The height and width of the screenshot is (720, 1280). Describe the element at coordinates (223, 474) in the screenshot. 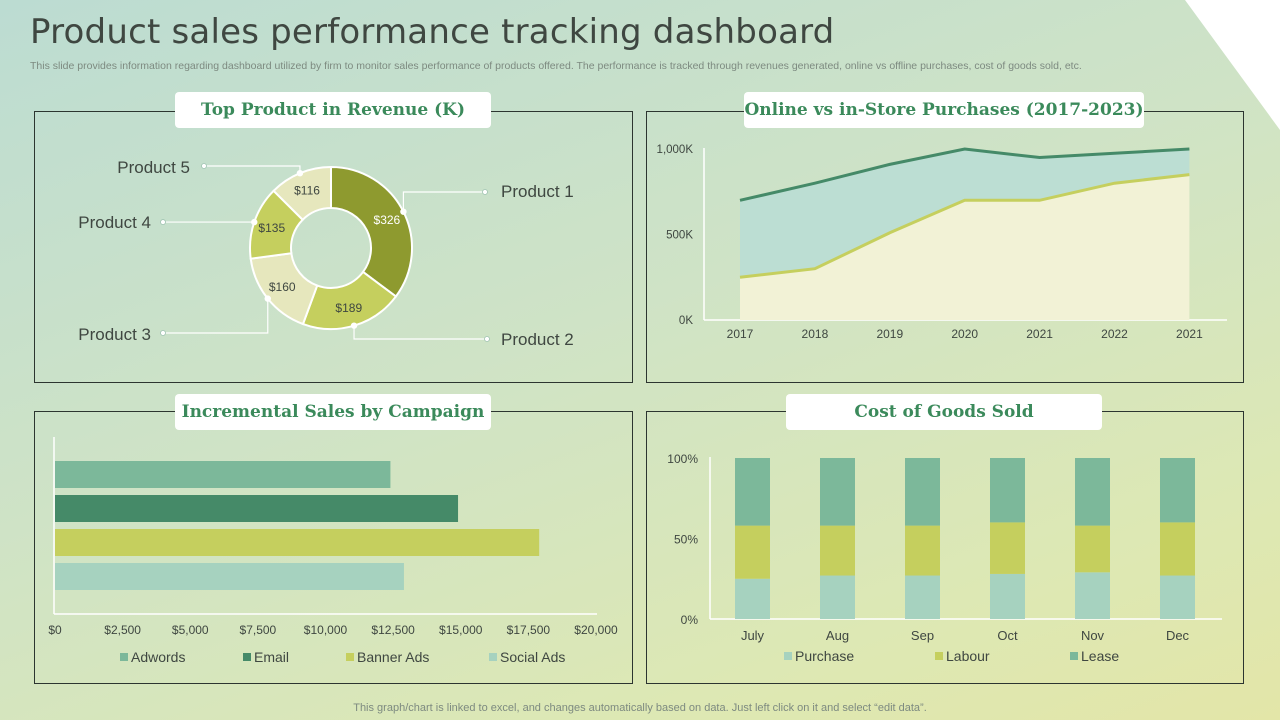

I see `bar-adwords` at that location.